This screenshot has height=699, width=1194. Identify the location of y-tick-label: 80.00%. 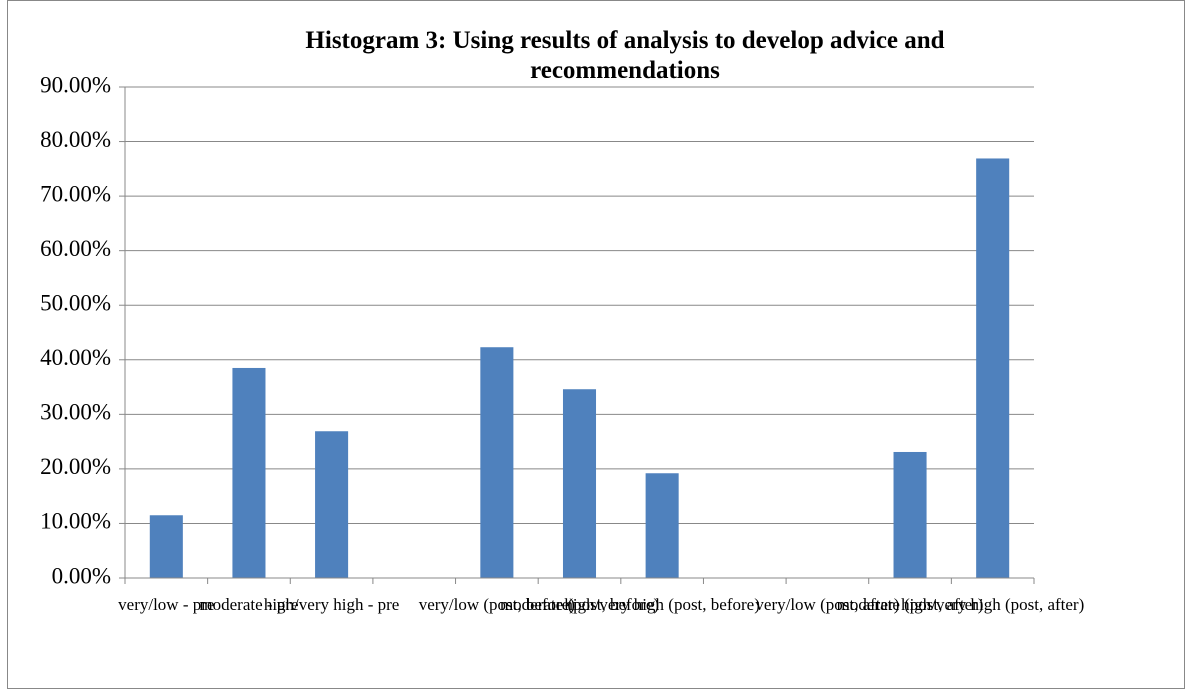
(75, 139).